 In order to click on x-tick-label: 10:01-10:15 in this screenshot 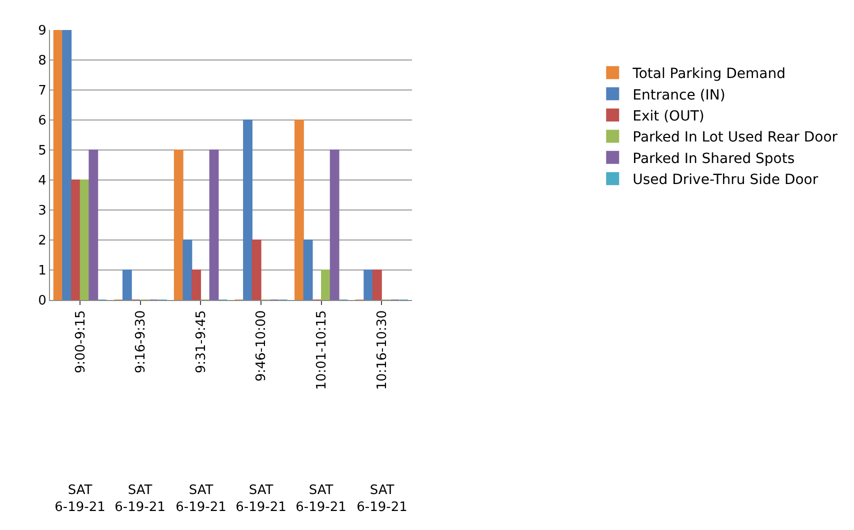, I will do `click(322, 350)`.